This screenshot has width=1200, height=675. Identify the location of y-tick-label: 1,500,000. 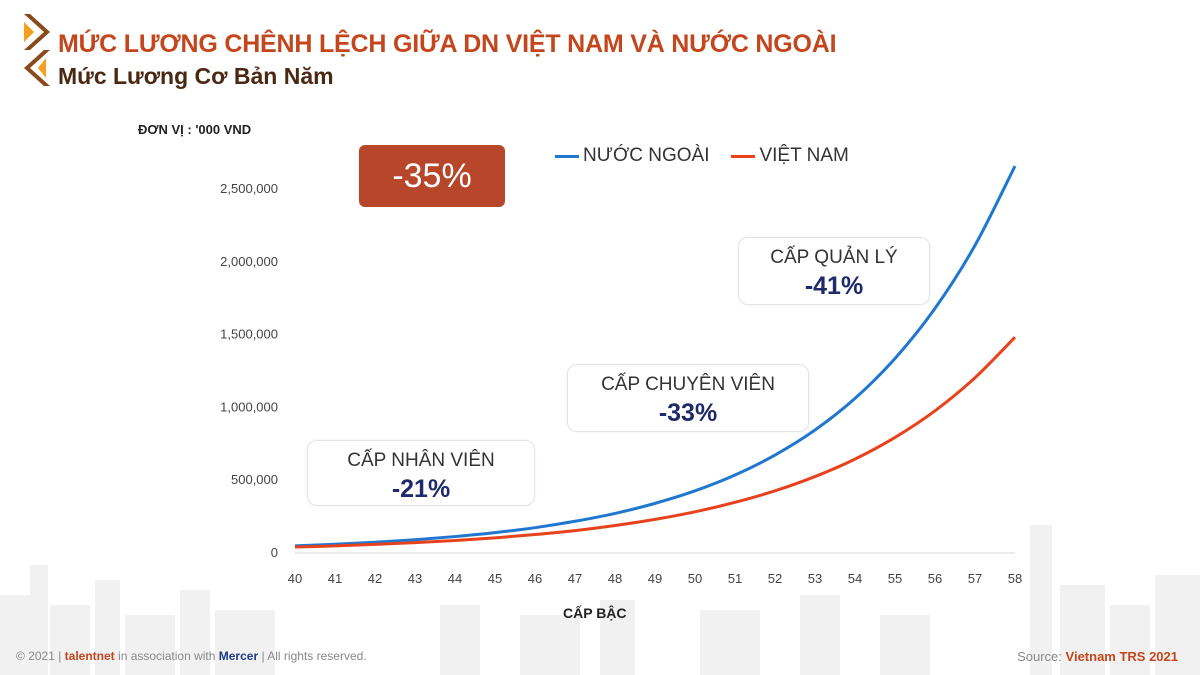
(249, 334).